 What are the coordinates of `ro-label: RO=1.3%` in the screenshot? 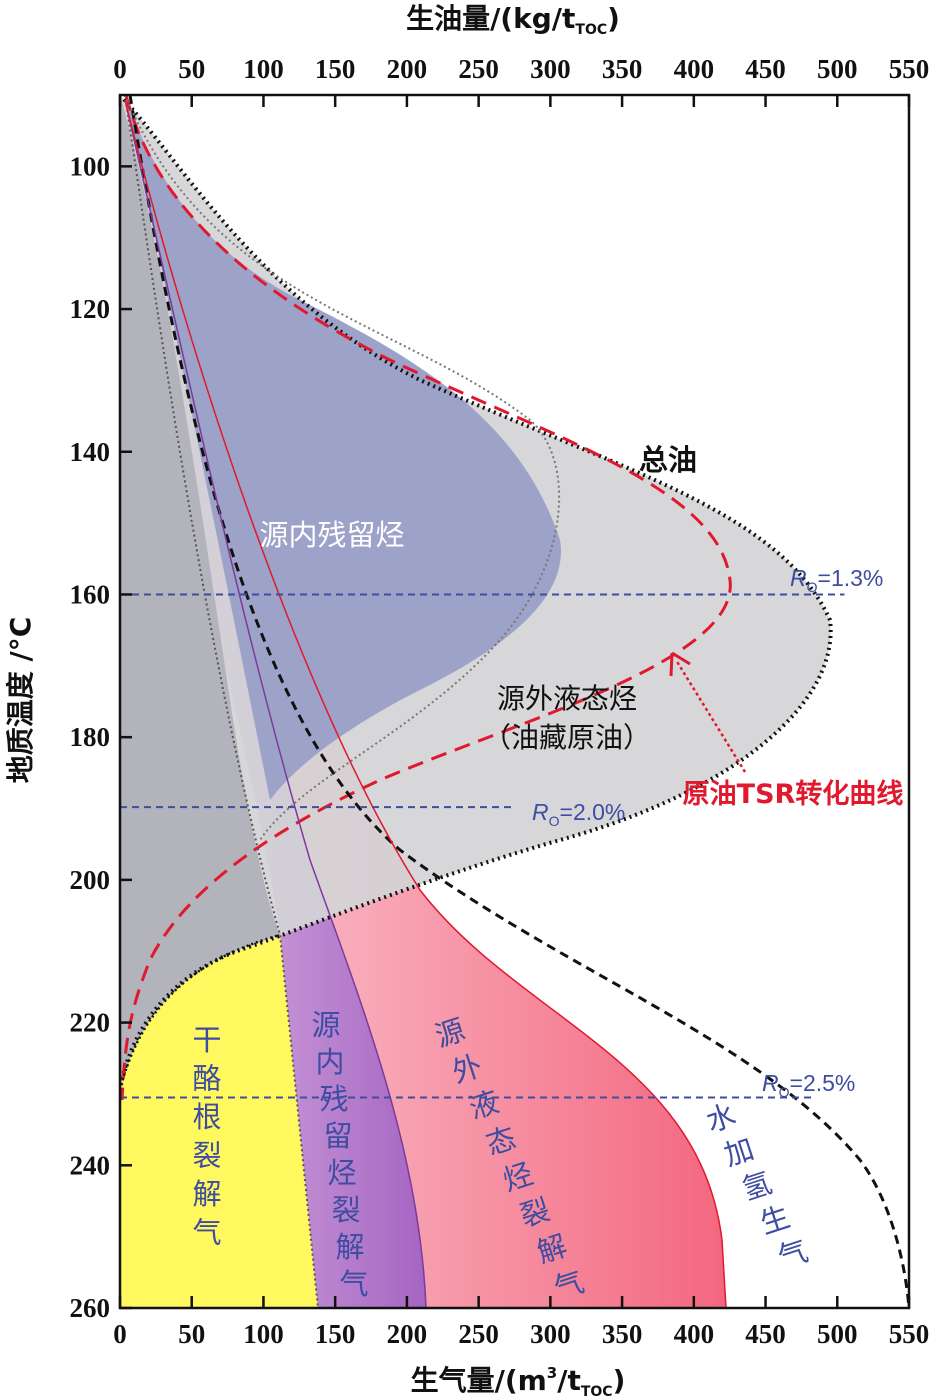 It's located at (836, 580).